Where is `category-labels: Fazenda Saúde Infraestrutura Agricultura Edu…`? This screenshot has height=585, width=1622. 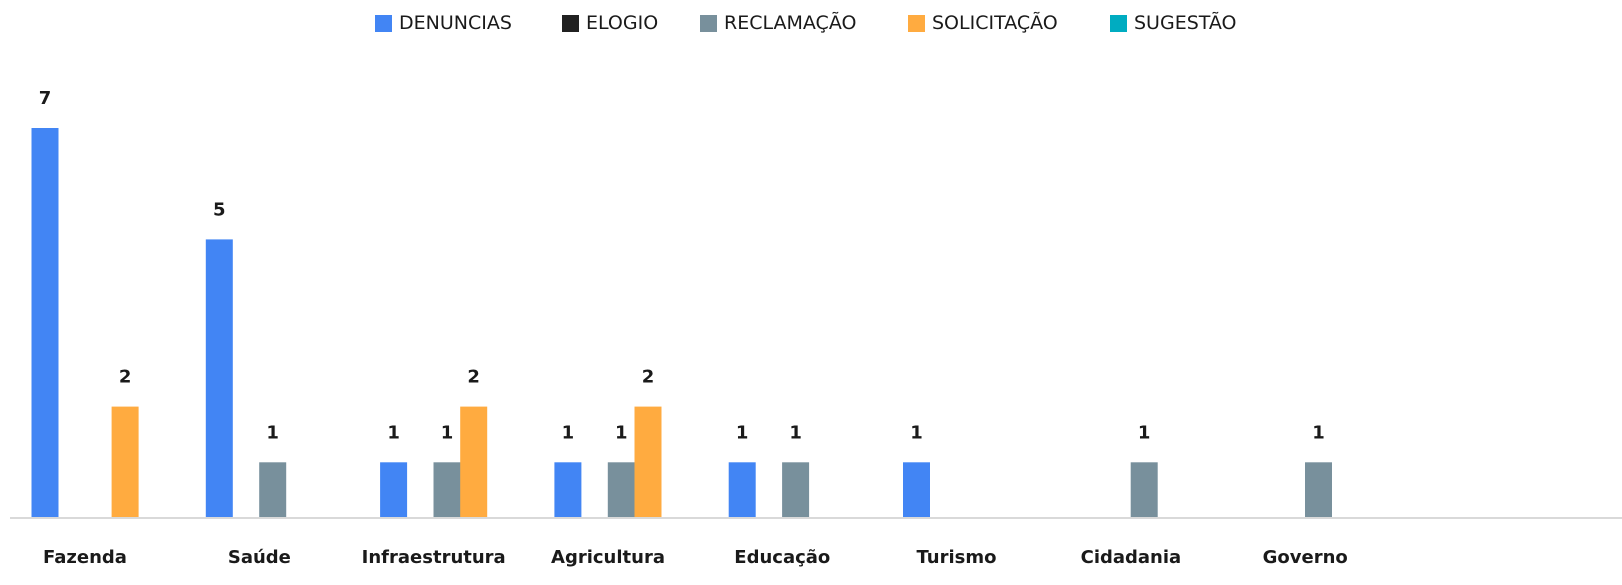
category-labels: Fazenda Saúde Infraestrutura Agricultura Edu… is located at coordinates (695, 557).